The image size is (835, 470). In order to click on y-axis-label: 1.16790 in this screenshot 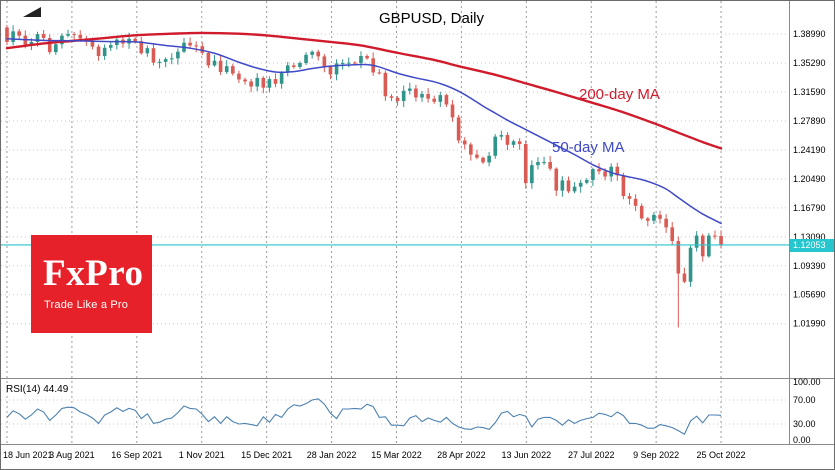, I will do `click(809, 208)`.